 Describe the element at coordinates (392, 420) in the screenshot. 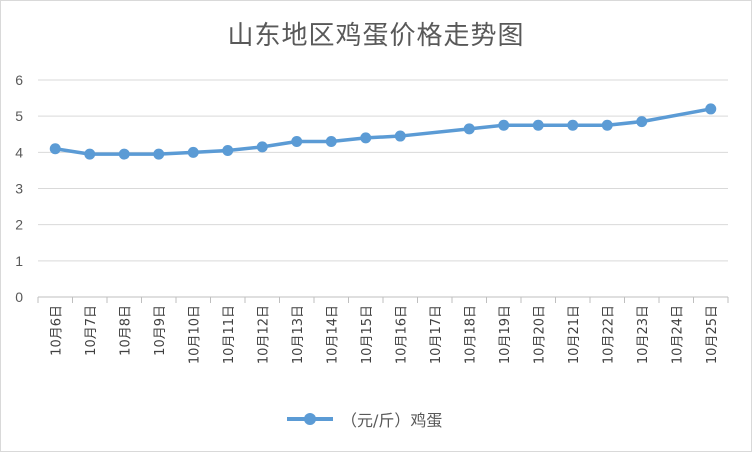

I see `legend-label: （元/斤）鸡蛋` at that location.